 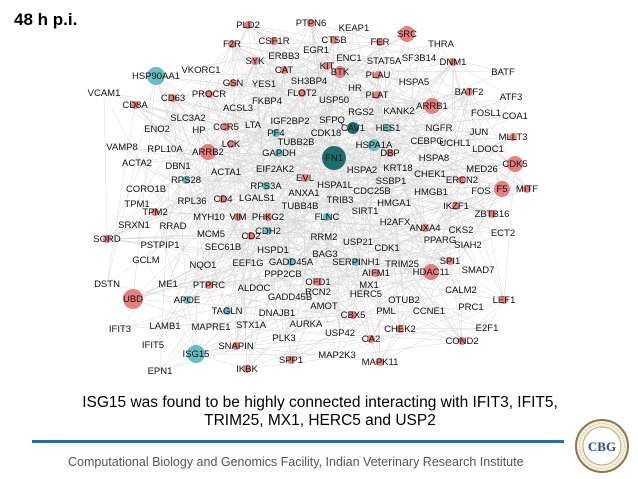 What do you see at coordinates (173, 98) in the screenshot?
I see `gene-label: CD63` at bounding box center [173, 98].